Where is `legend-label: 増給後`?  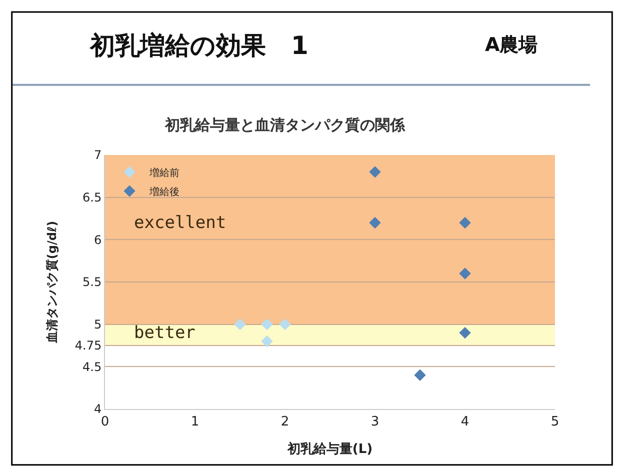 legend-label: 増給後 is located at coordinates (164, 192).